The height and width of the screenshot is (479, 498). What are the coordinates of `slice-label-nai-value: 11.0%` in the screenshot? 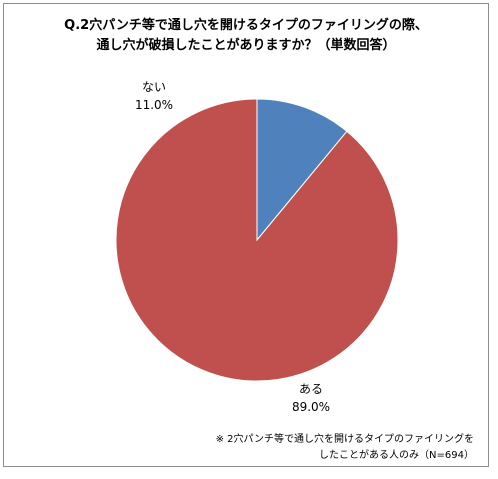 It's located at (154, 105).